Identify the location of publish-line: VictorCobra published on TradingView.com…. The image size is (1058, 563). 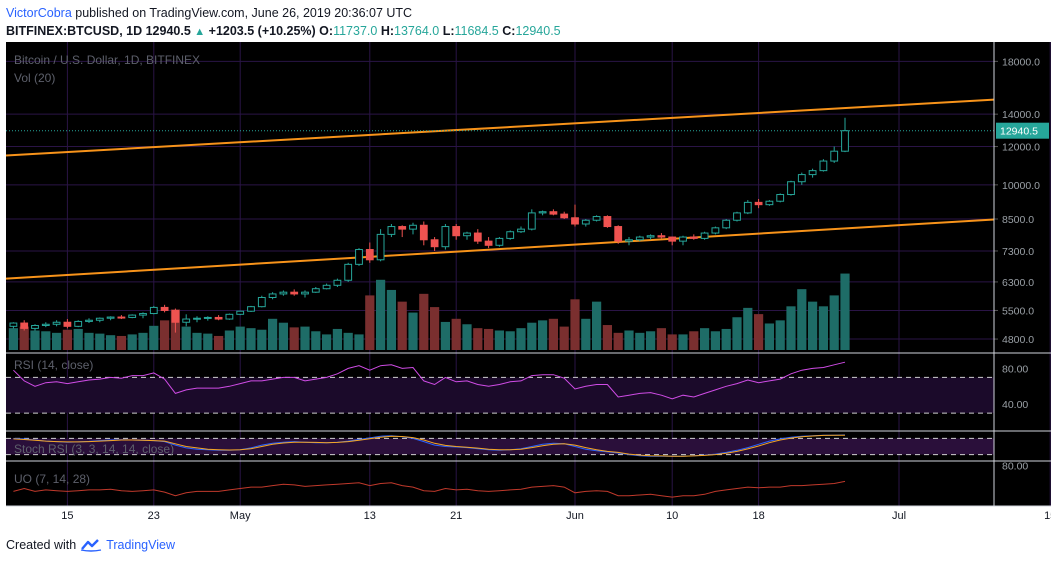
(528, 13).